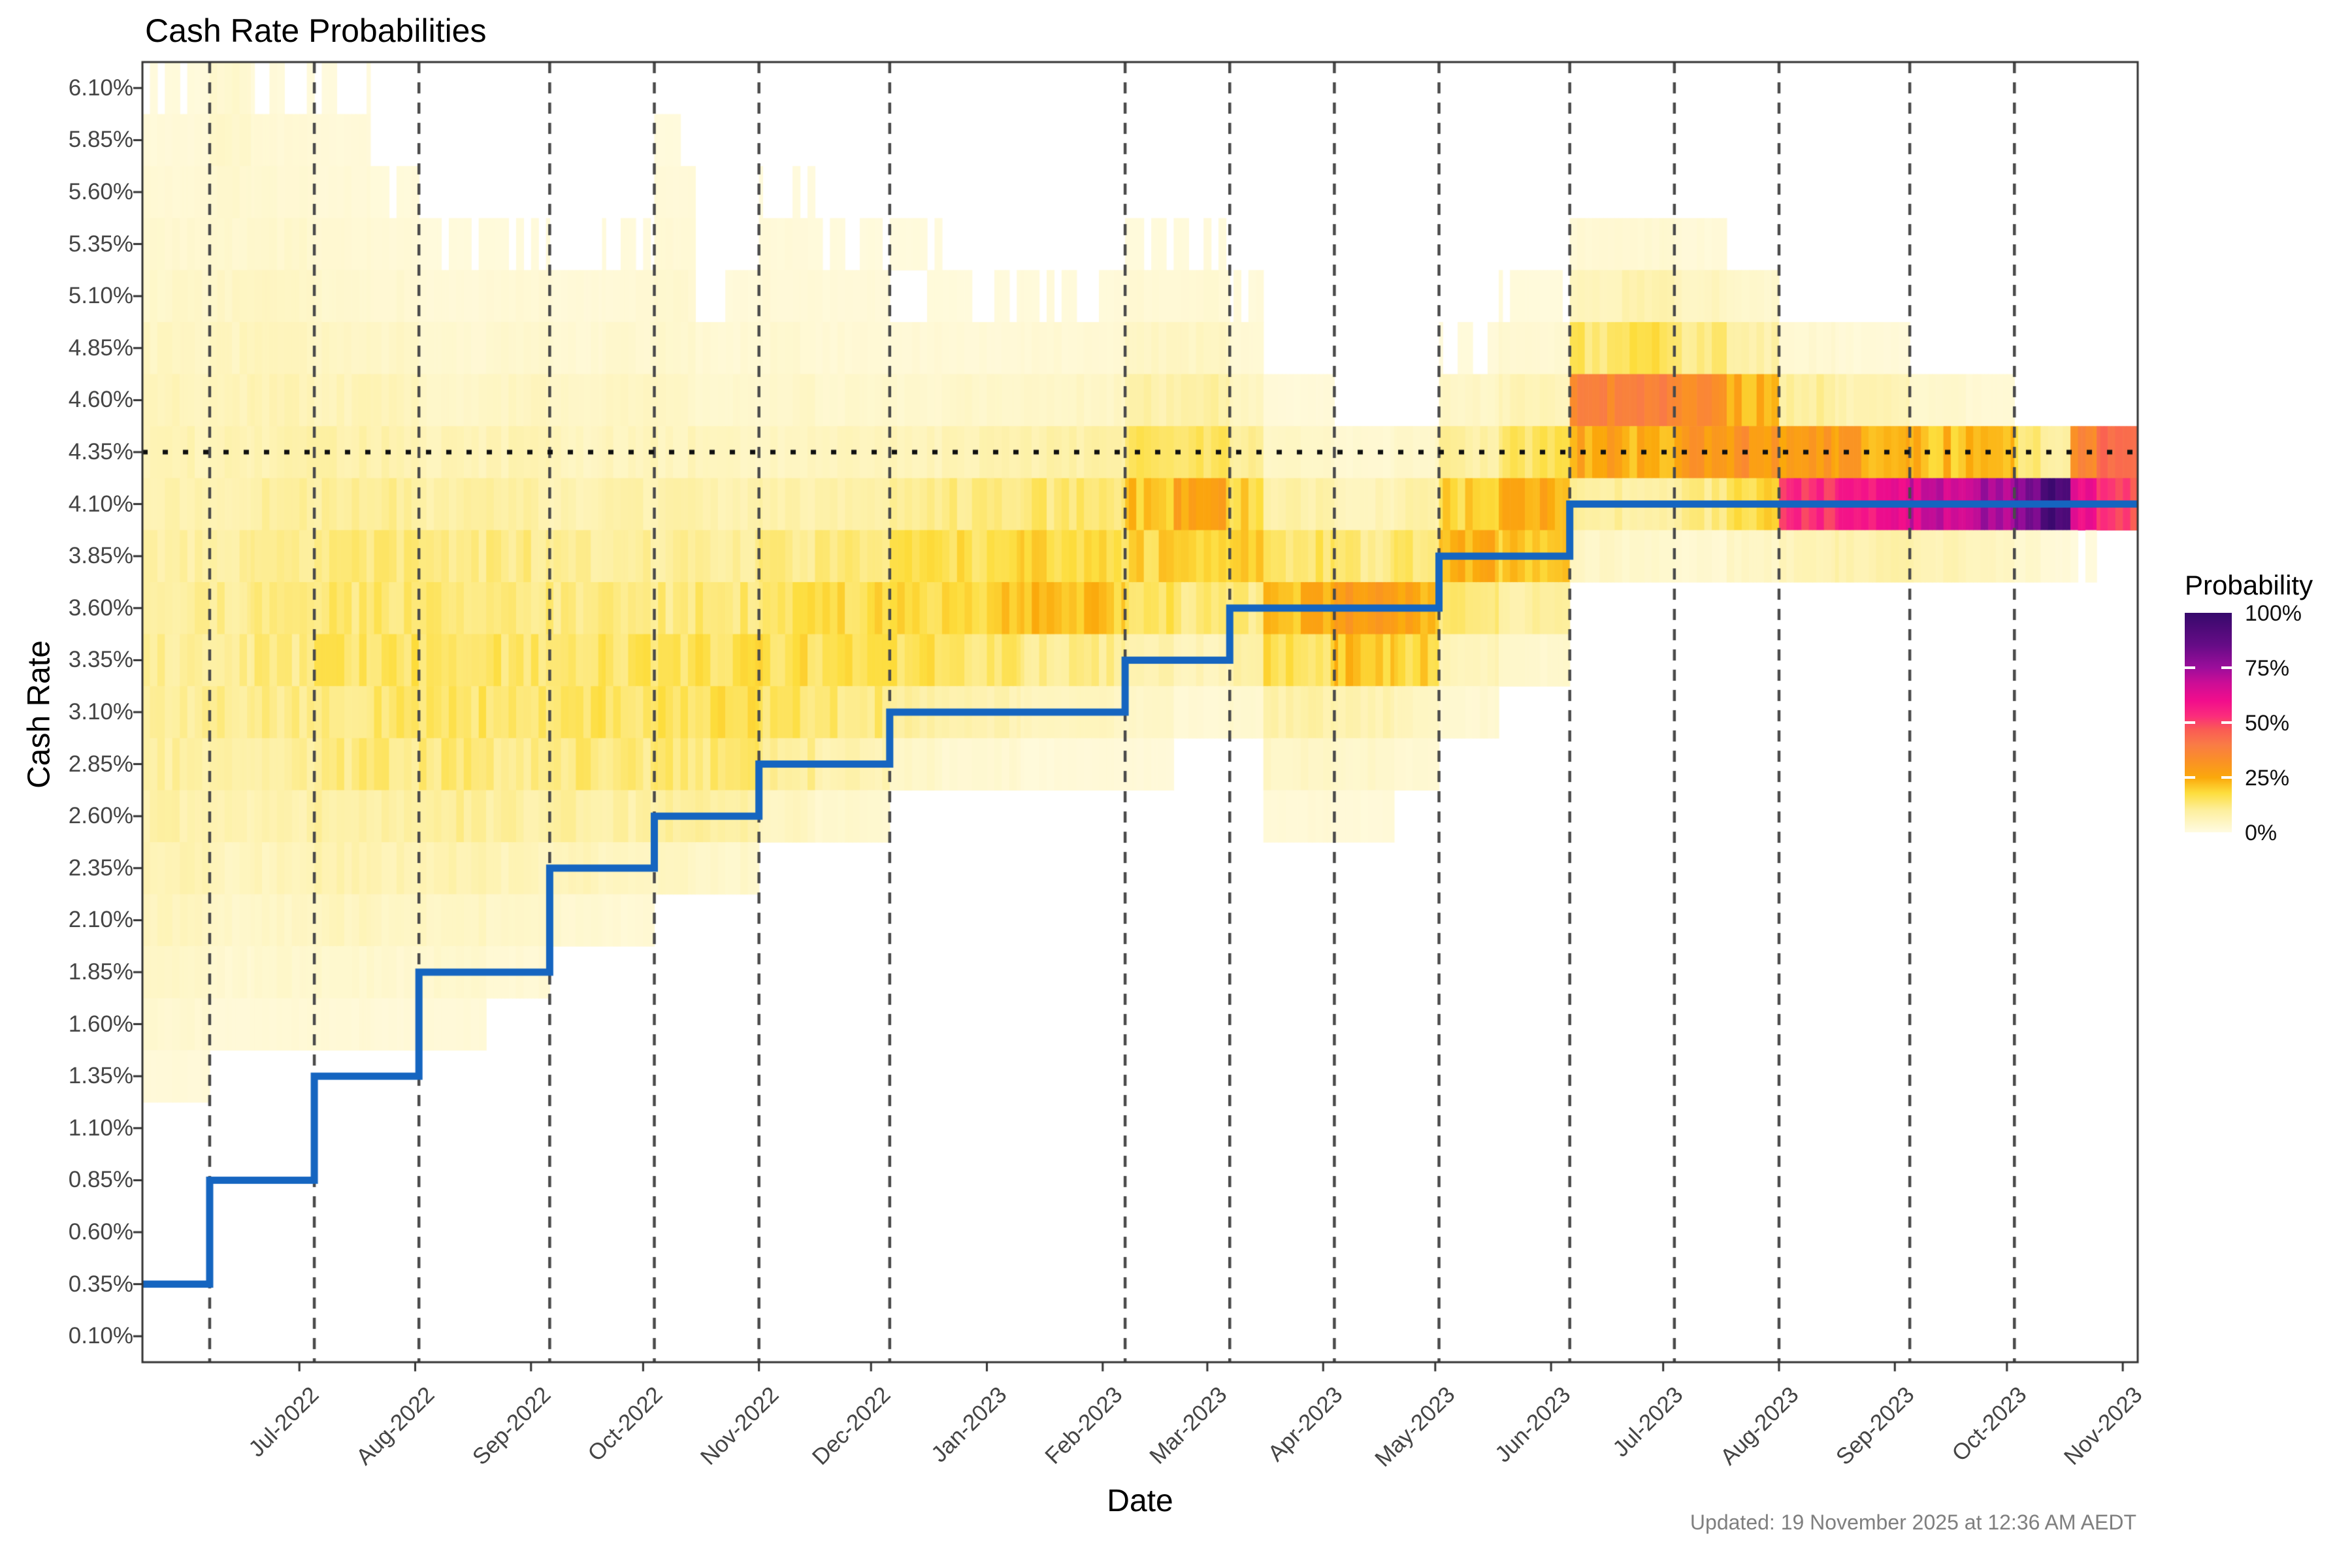  What do you see at coordinates (100, 660) in the screenshot?
I see `y-tick-label: 3.35%` at bounding box center [100, 660].